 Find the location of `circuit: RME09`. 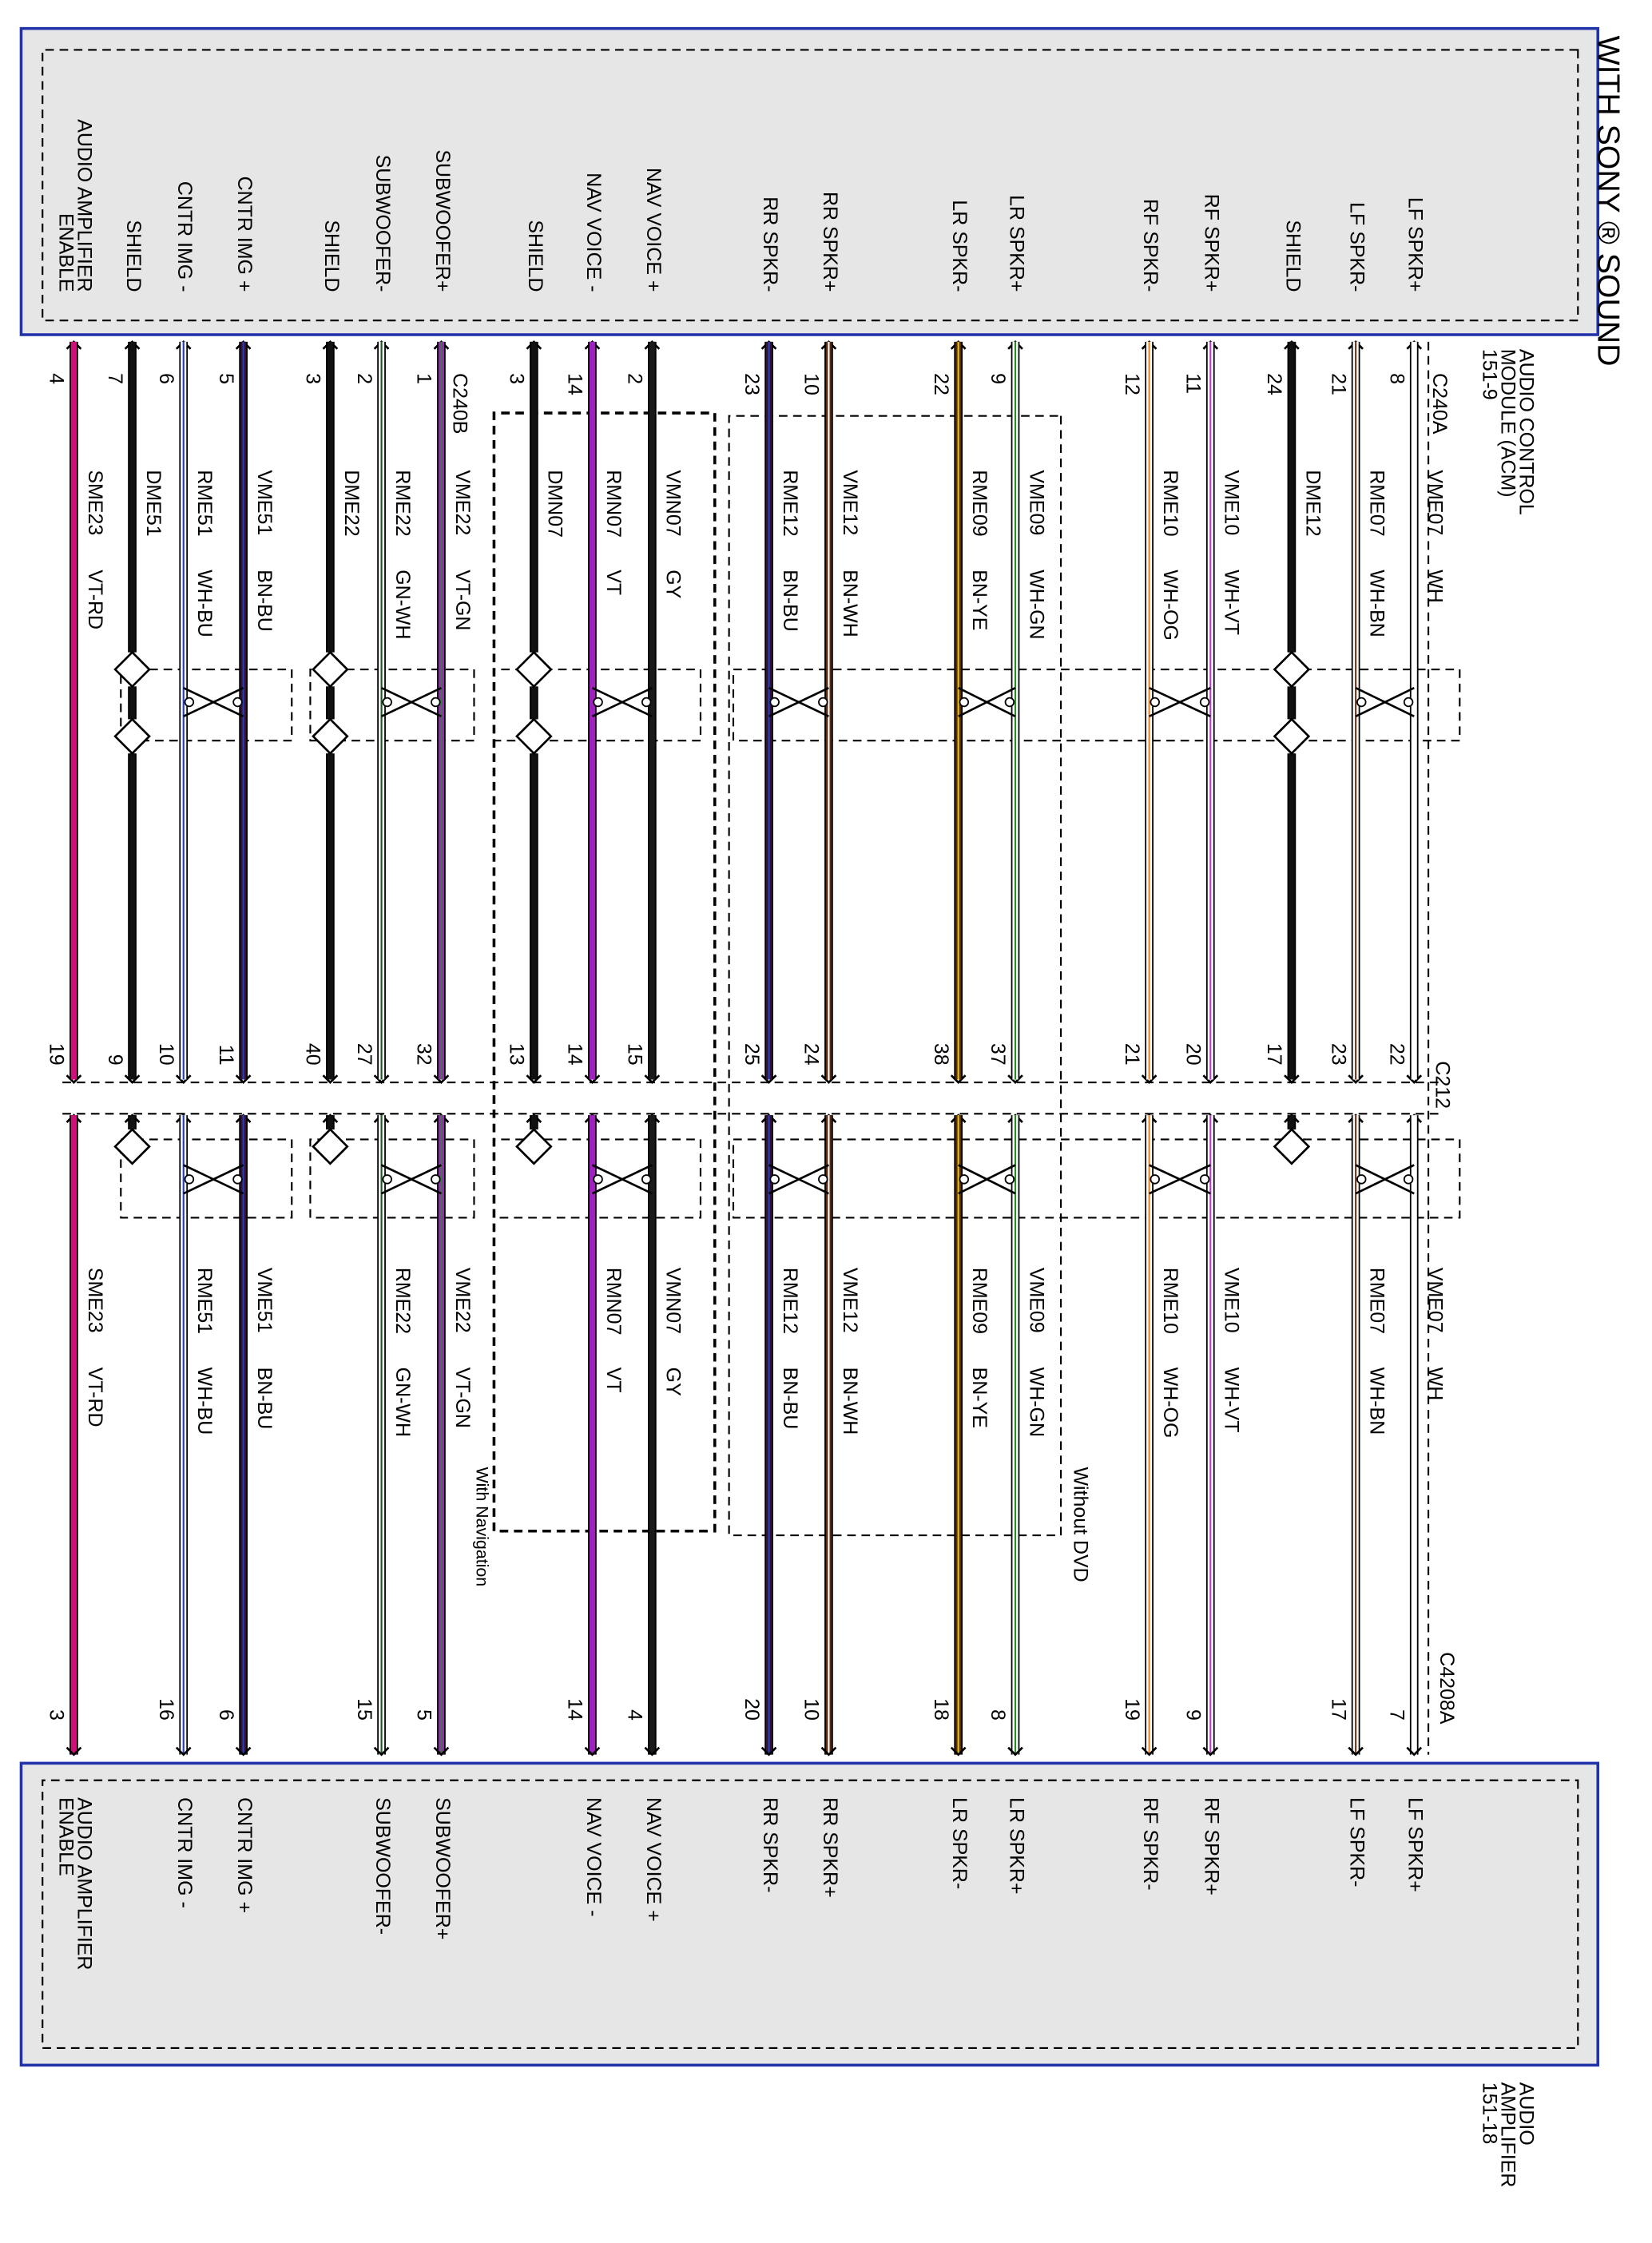

circuit: RME09 is located at coordinates (979, 1301).